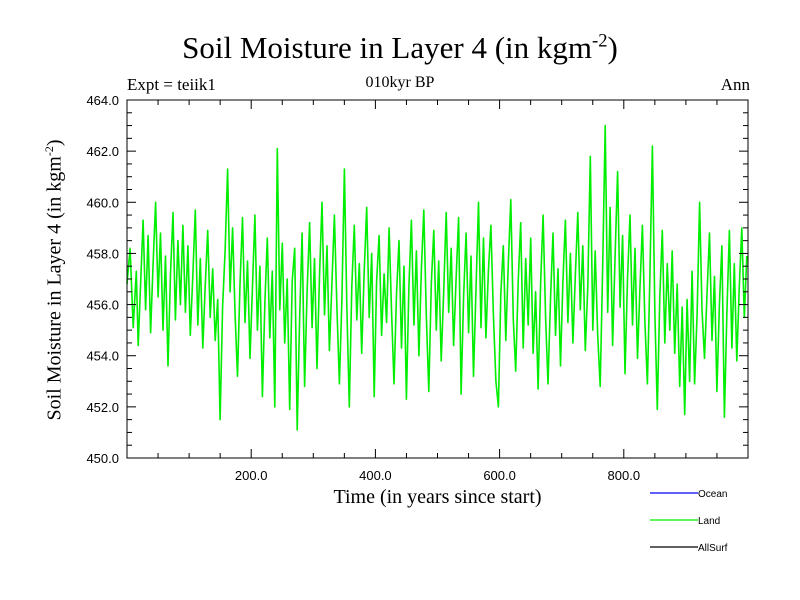  Describe the element at coordinates (400, 47) in the screenshot. I see `chart-title: Soil Moisture in Layer 4 (in kgm-2)` at that location.